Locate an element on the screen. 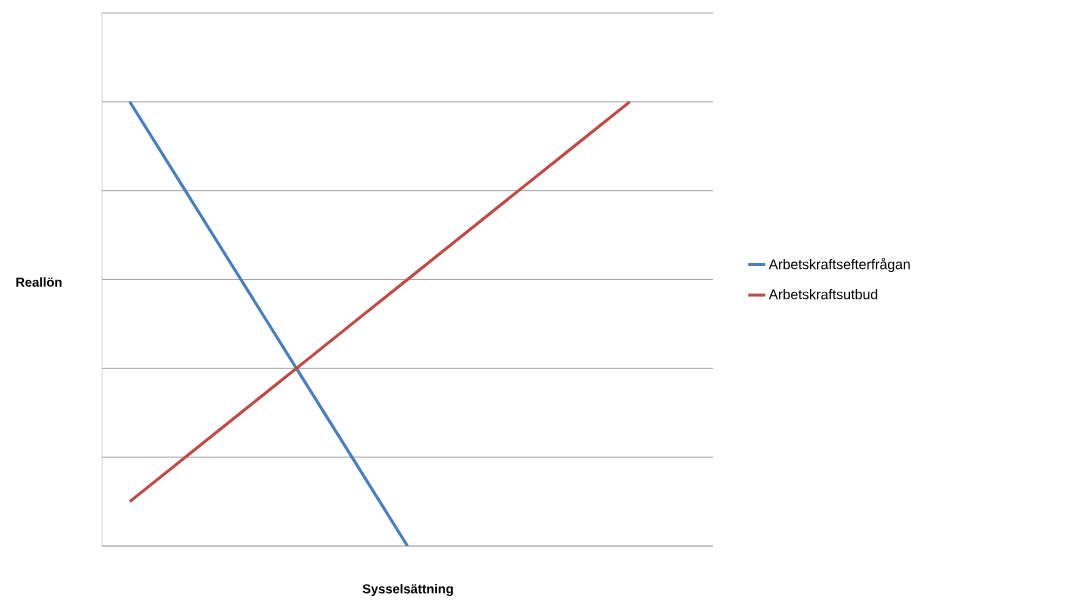 The image size is (1065, 603). x-axis-title: Sysselsättning is located at coordinates (407, 590).